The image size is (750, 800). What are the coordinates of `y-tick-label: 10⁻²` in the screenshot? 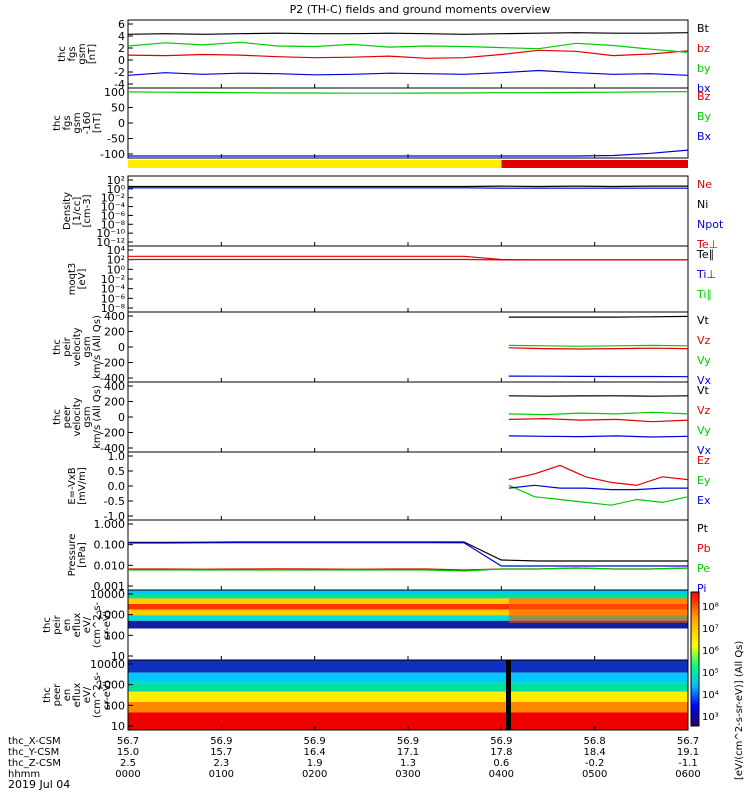 It's located at (113, 279).